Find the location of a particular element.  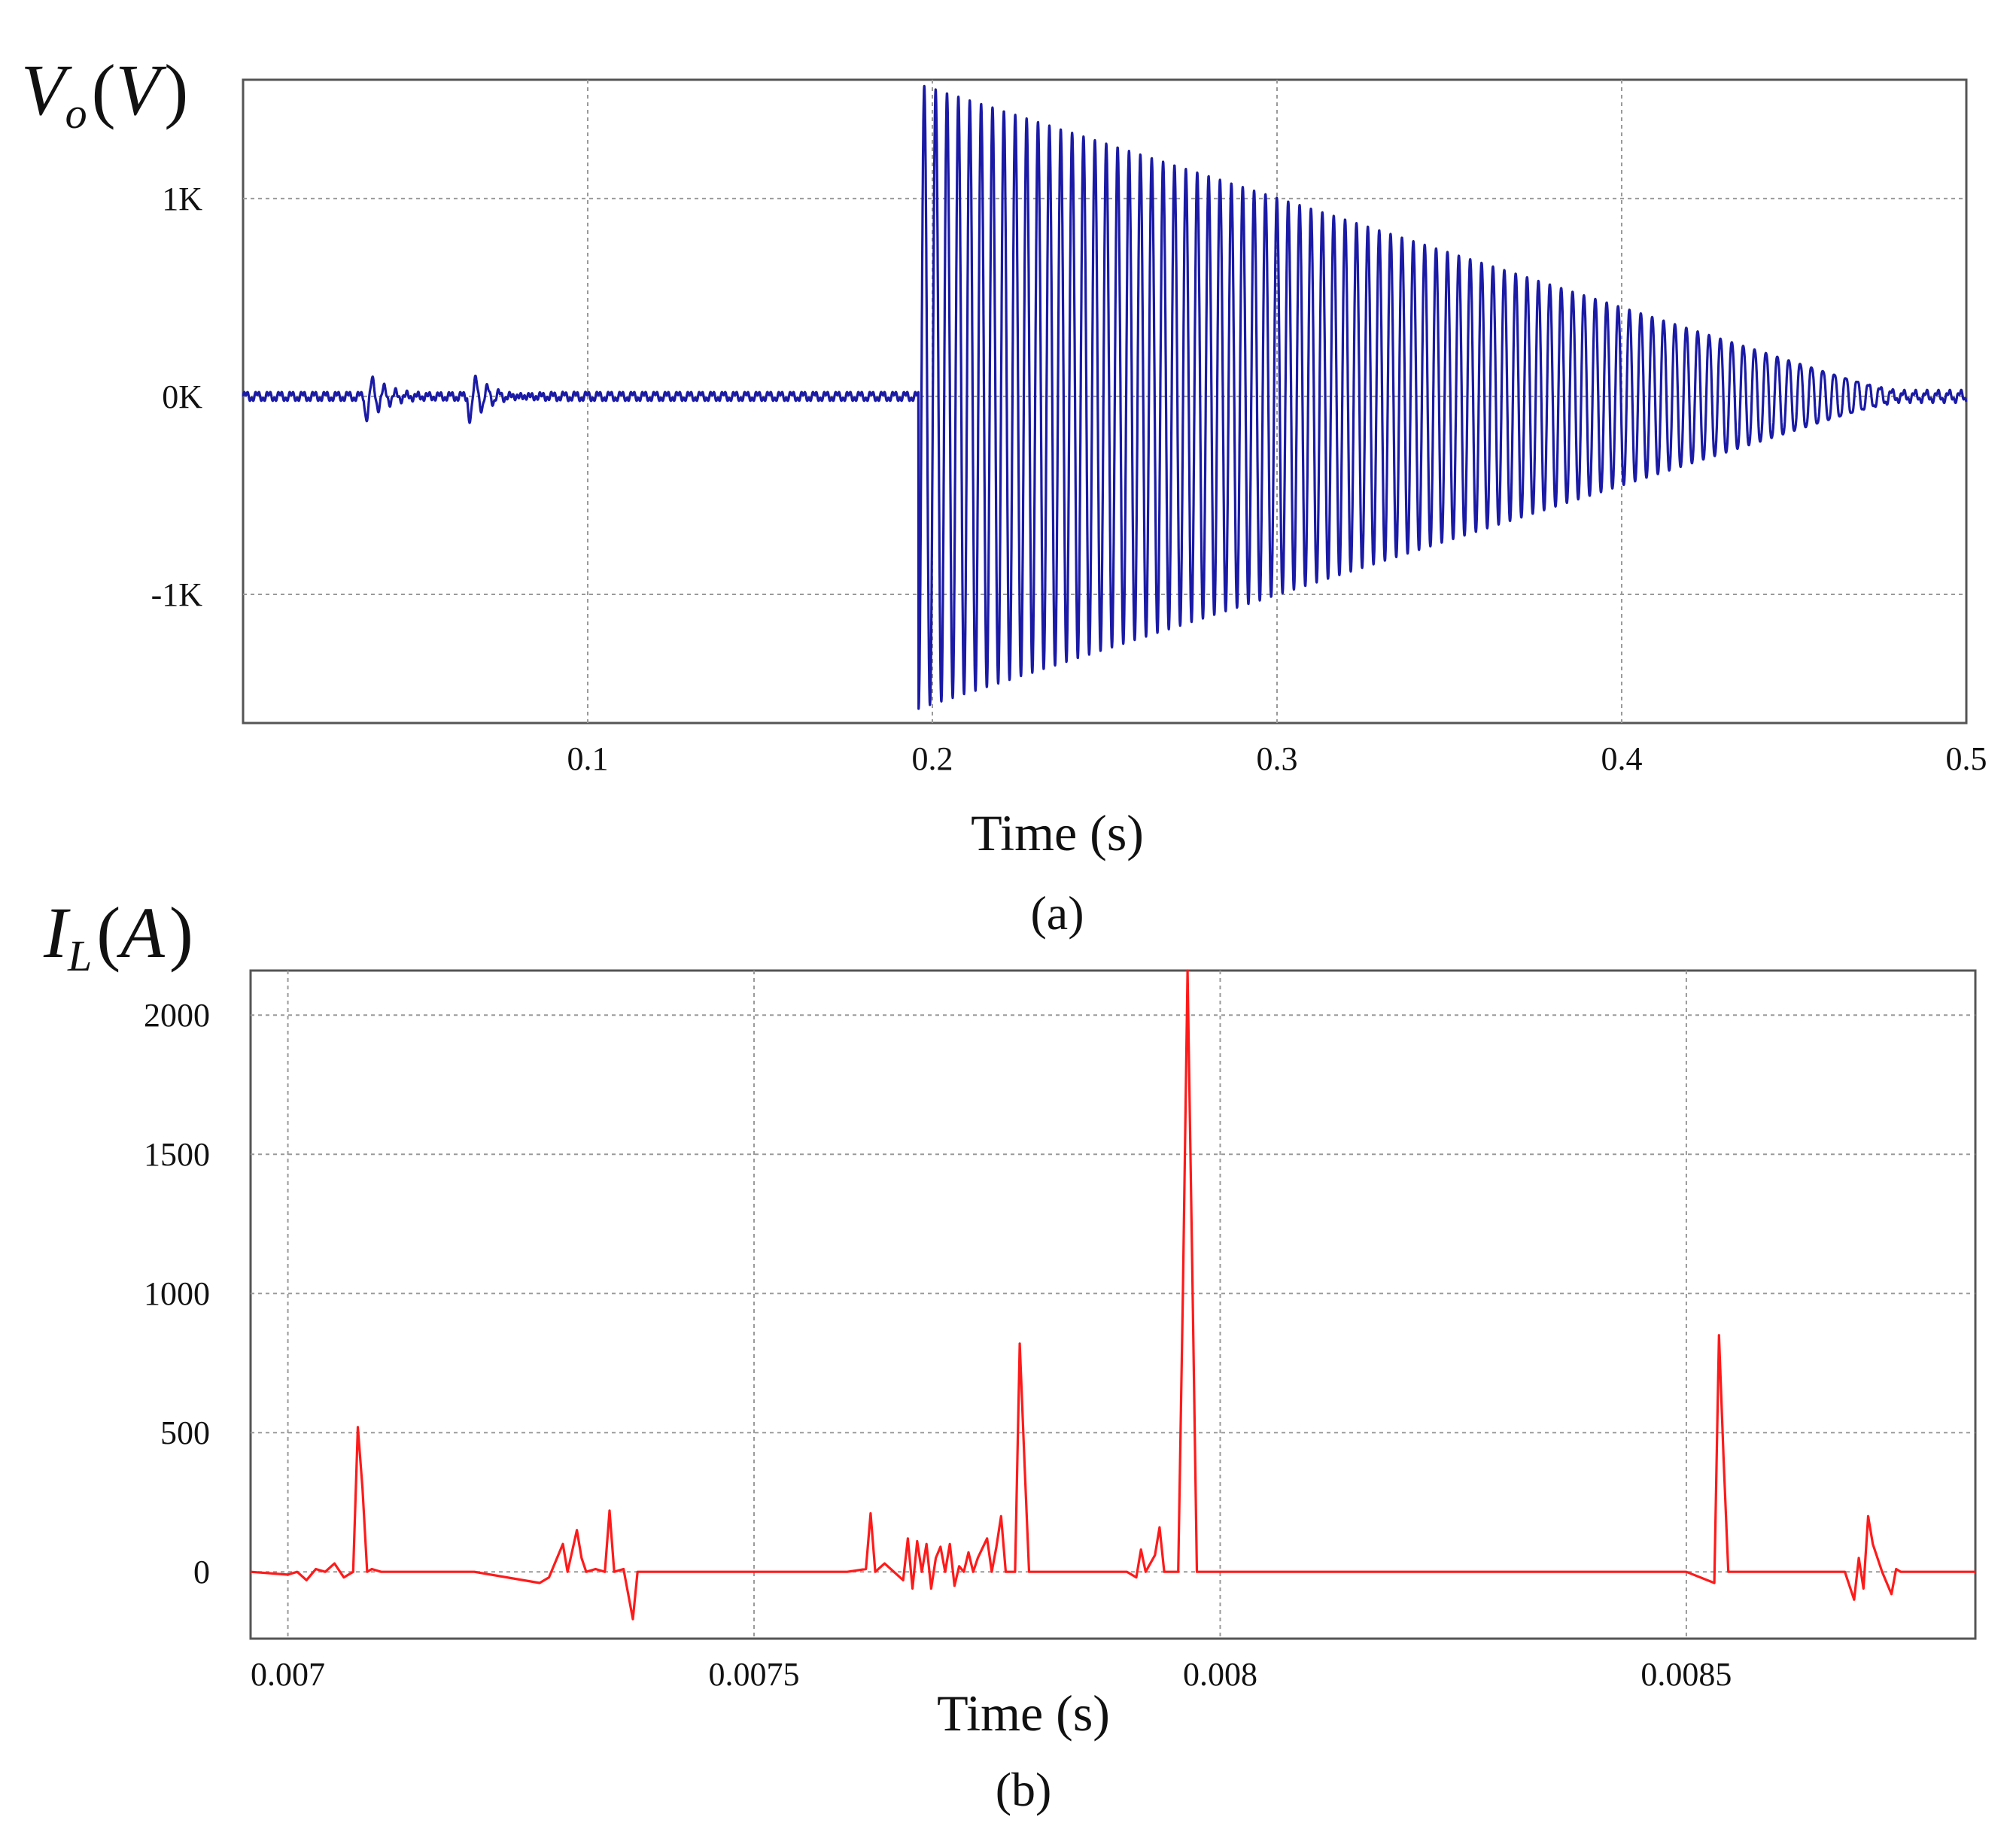

chart-a-xtick-3: 0.4 is located at coordinates (1622, 758).